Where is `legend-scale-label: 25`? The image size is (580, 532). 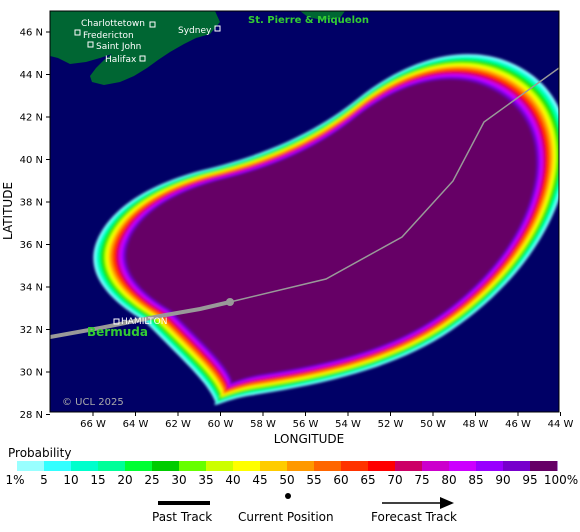
legend-scale-label: 25 is located at coordinates (151, 480).